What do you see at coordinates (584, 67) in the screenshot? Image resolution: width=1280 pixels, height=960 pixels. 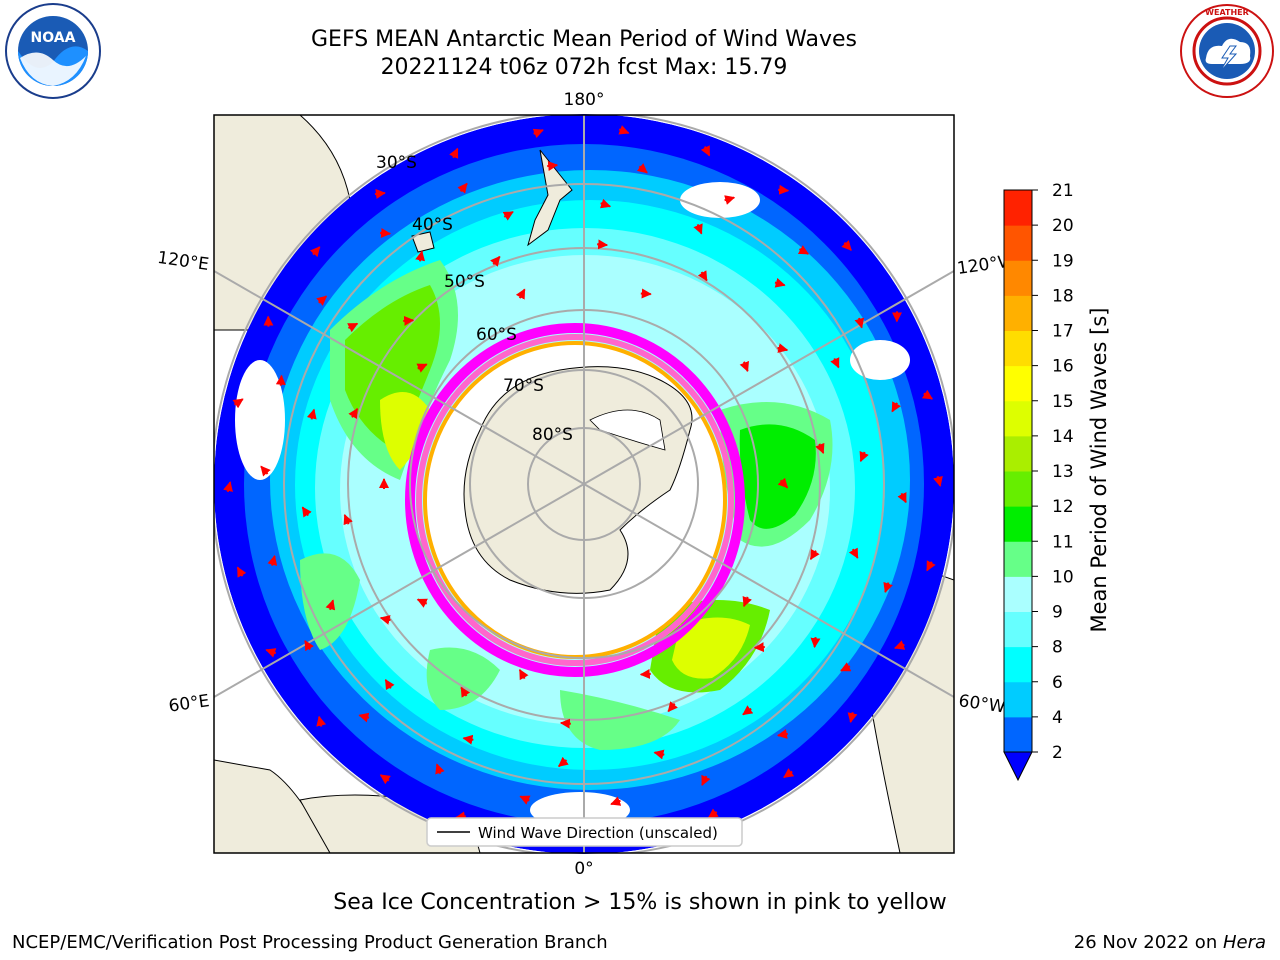 I see `chart-subtitle: 20221124 t06z 072h fcst Max: 15.79` at bounding box center [584, 67].